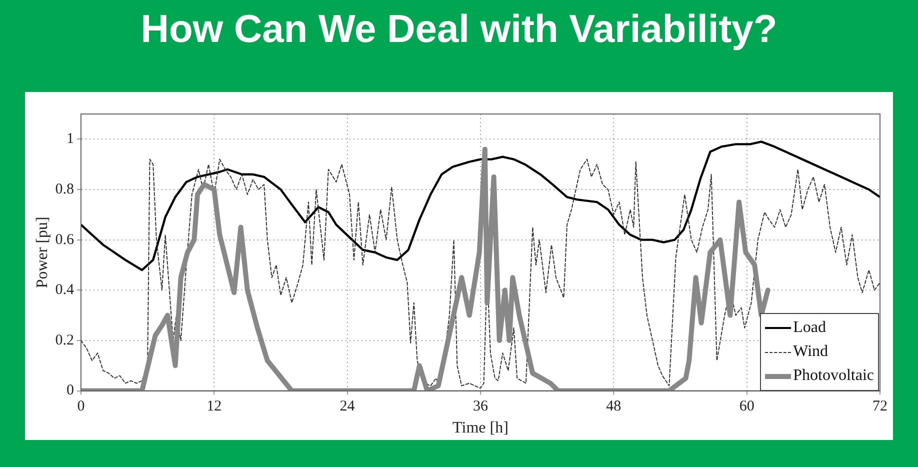 The width and height of the screenshot is (918, 467). Describe the element at coordinates (64, 290) in the screenshot. I see `y-tick-label: 0.4` at that location.